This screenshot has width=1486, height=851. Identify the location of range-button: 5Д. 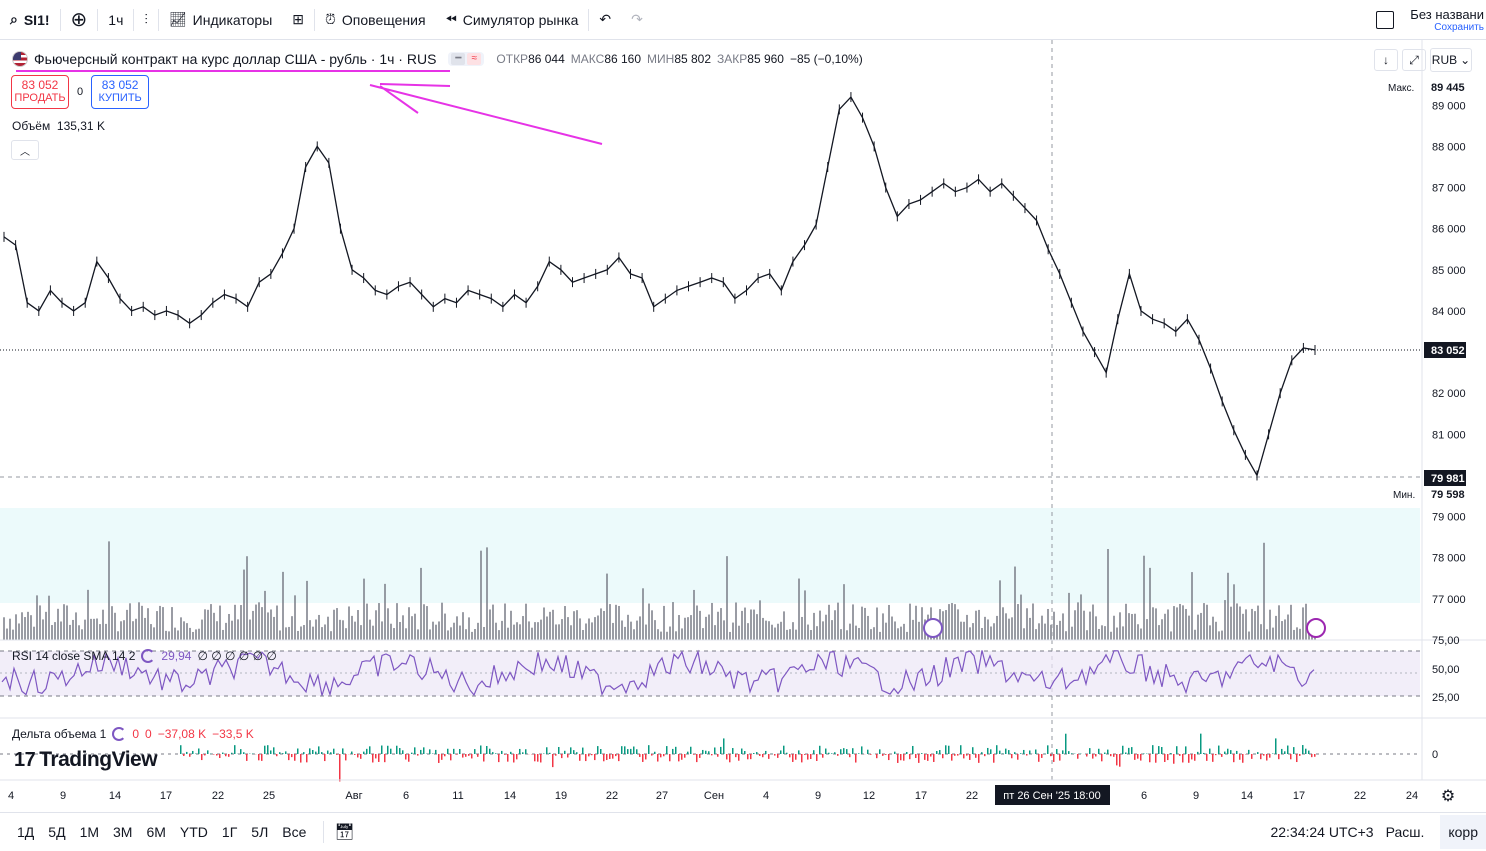
(57, 832).